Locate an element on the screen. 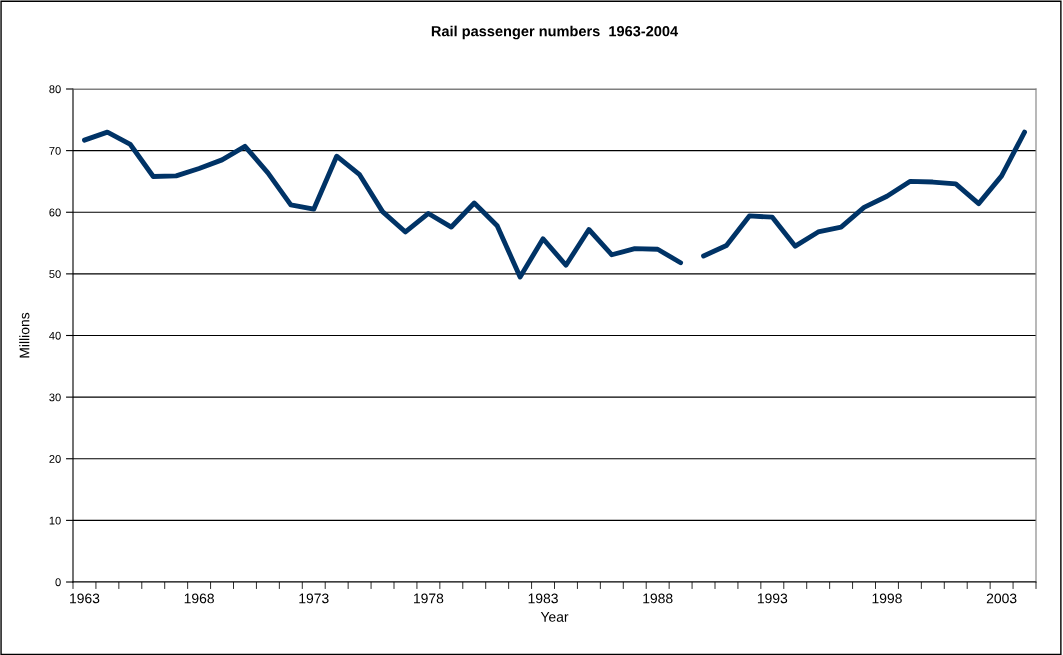 The image size is (1063, 655). x-axis-title: Year is located at coordinates (554, 617).